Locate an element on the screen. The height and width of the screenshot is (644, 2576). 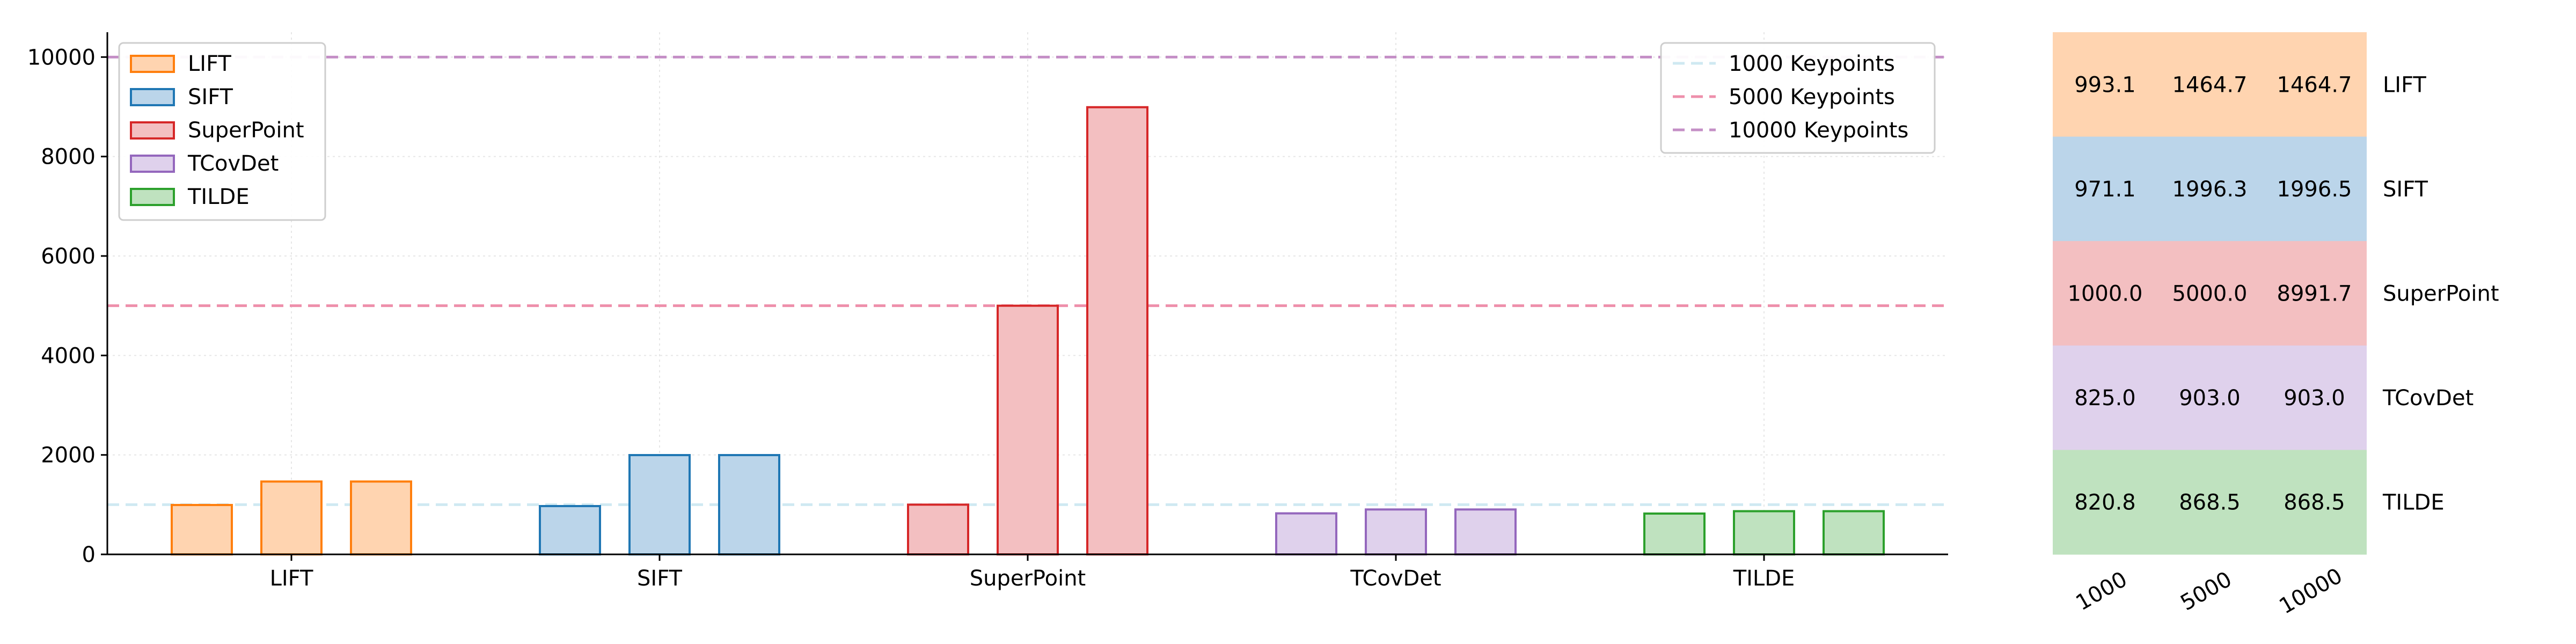
x-tick-label: TCovDet is located at coordinates (1395, 578).